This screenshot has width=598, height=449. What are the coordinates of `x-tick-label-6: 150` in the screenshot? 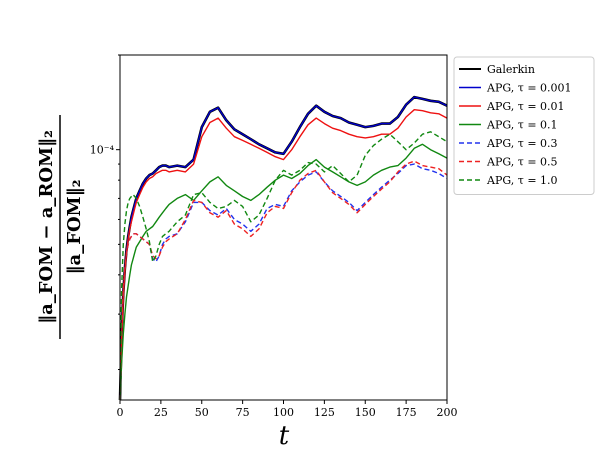 It's located at (365, 412).